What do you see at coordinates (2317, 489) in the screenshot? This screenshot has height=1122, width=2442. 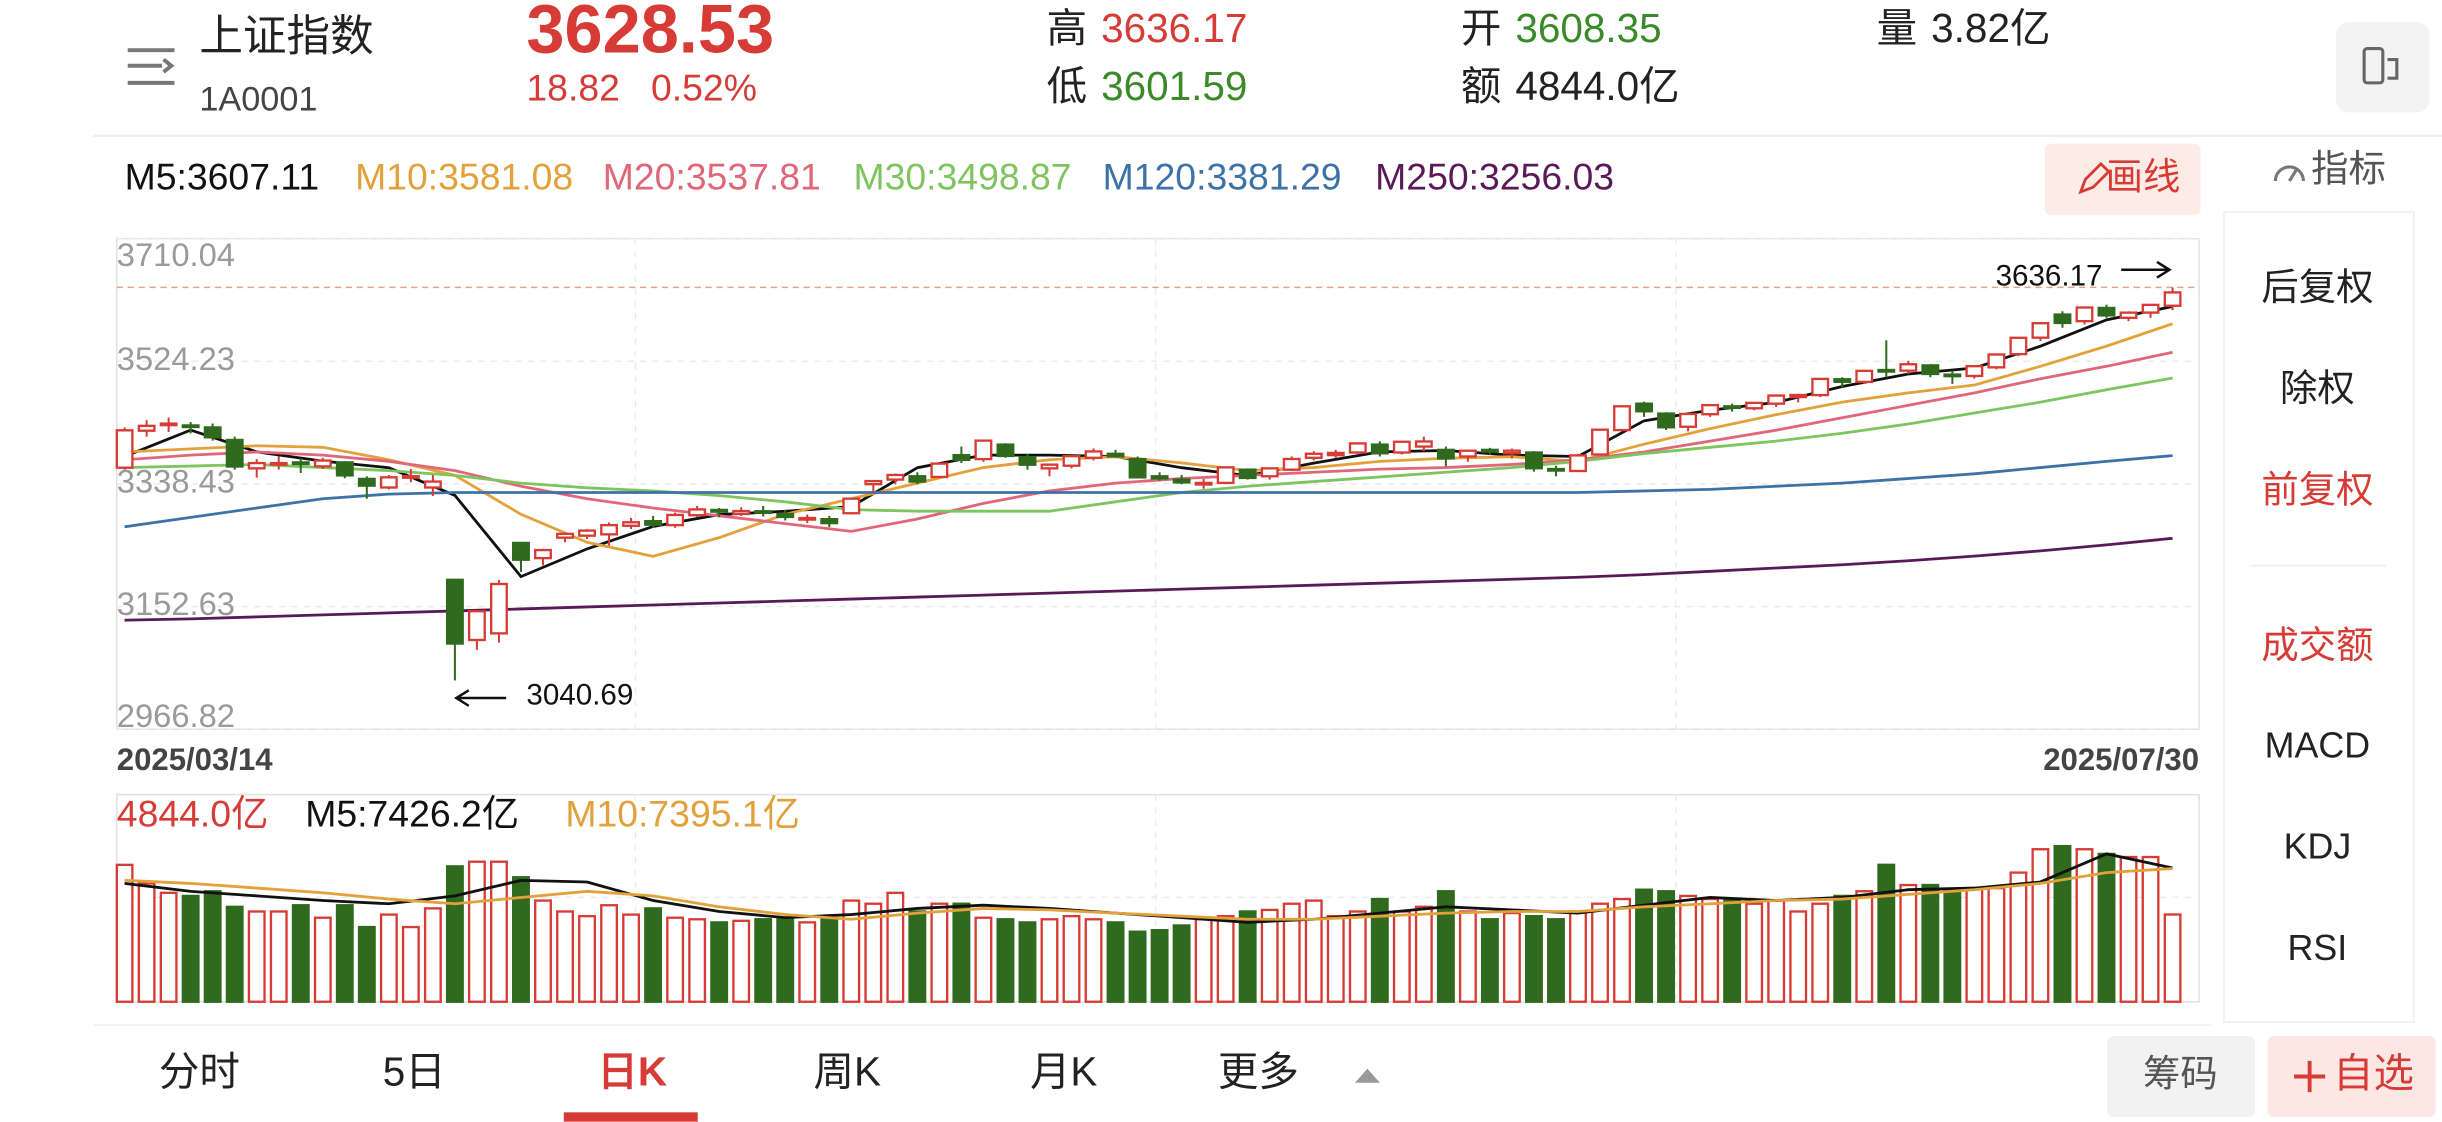 I see `side-menu-item: 前复权` at bounding box center [2317, 489].